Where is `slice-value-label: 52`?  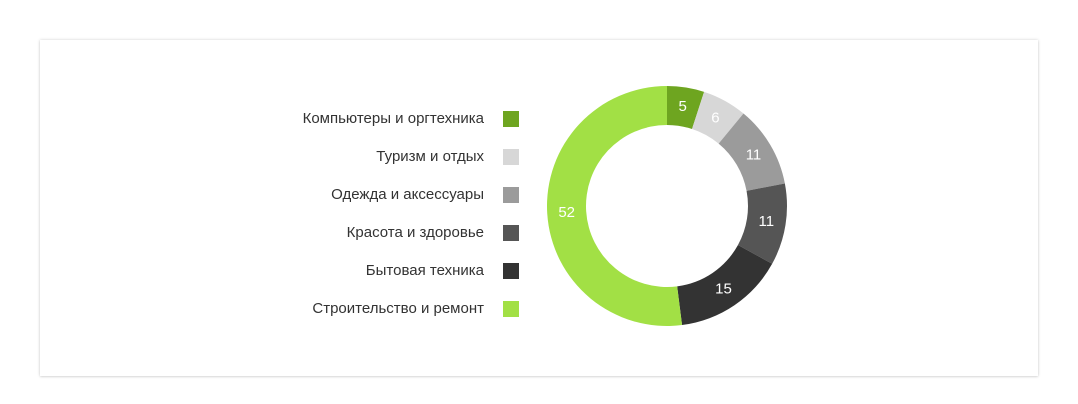 slice-value-label: 52 is located at coordinates (566, 212).